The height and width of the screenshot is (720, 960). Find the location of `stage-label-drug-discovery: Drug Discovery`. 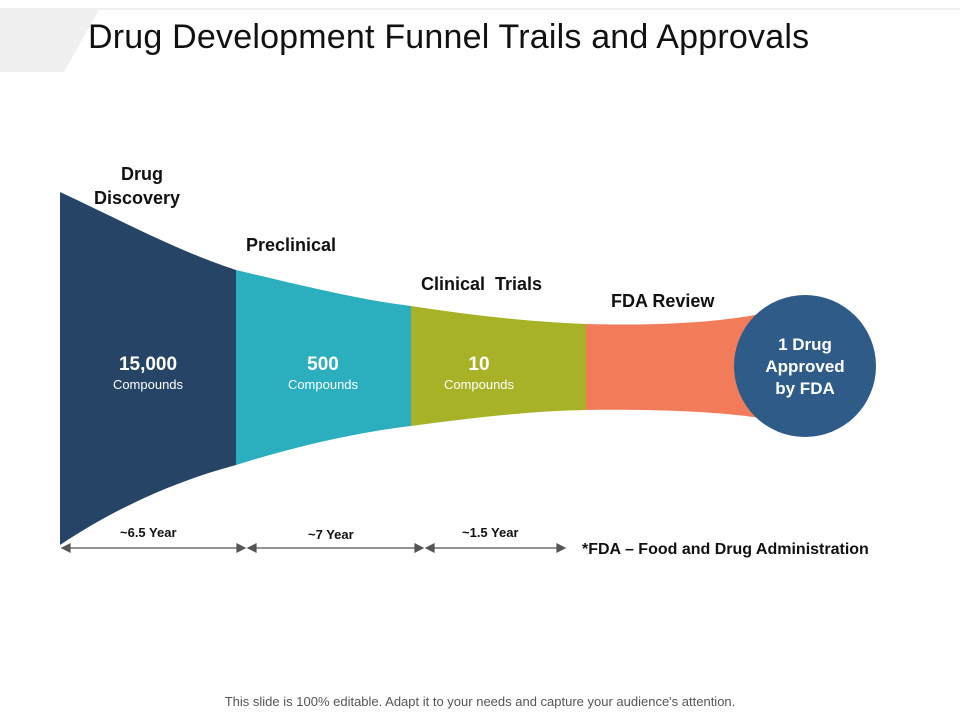

stage-label-drug-discovery: Drug Discovery is located at coordinates (137, 186).